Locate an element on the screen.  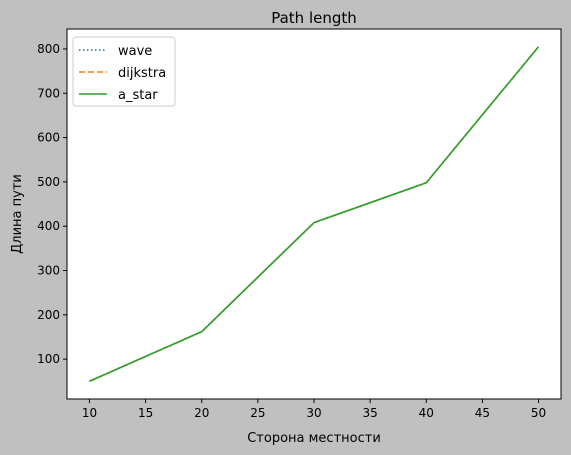
y-tick-label: 100 is located at coordinates (48, 359).